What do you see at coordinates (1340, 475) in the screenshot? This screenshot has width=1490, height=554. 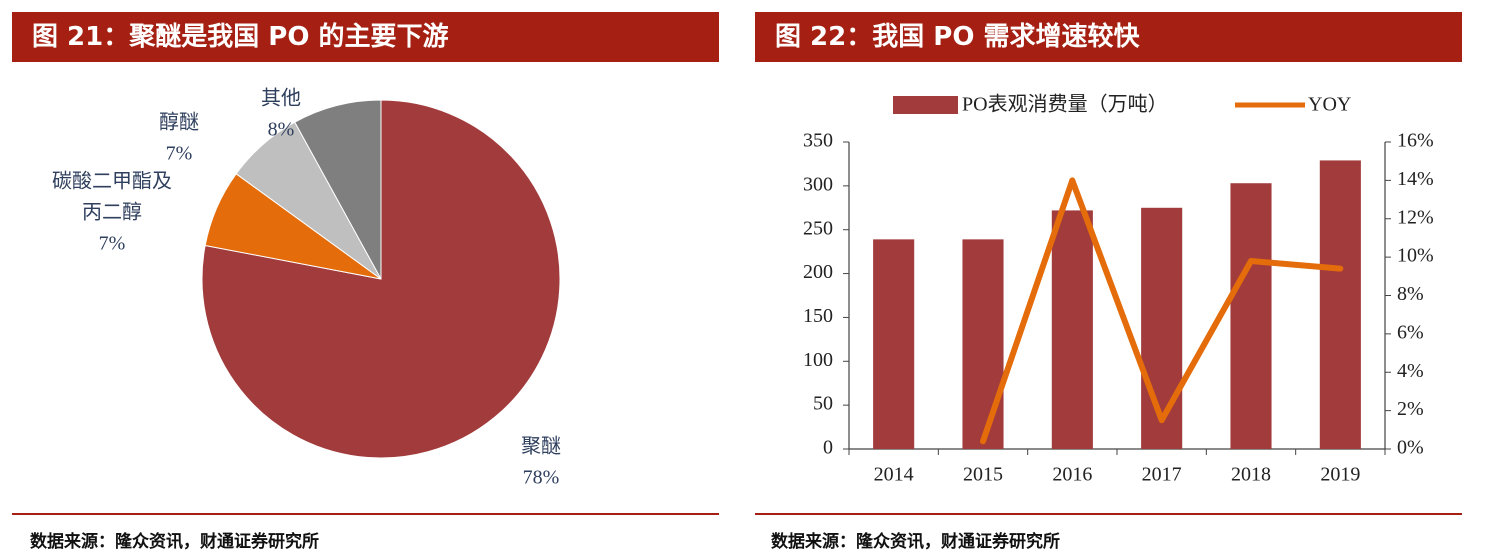 I see `x-axis-tick-label: 2019` at bounding box center [1340, 475].